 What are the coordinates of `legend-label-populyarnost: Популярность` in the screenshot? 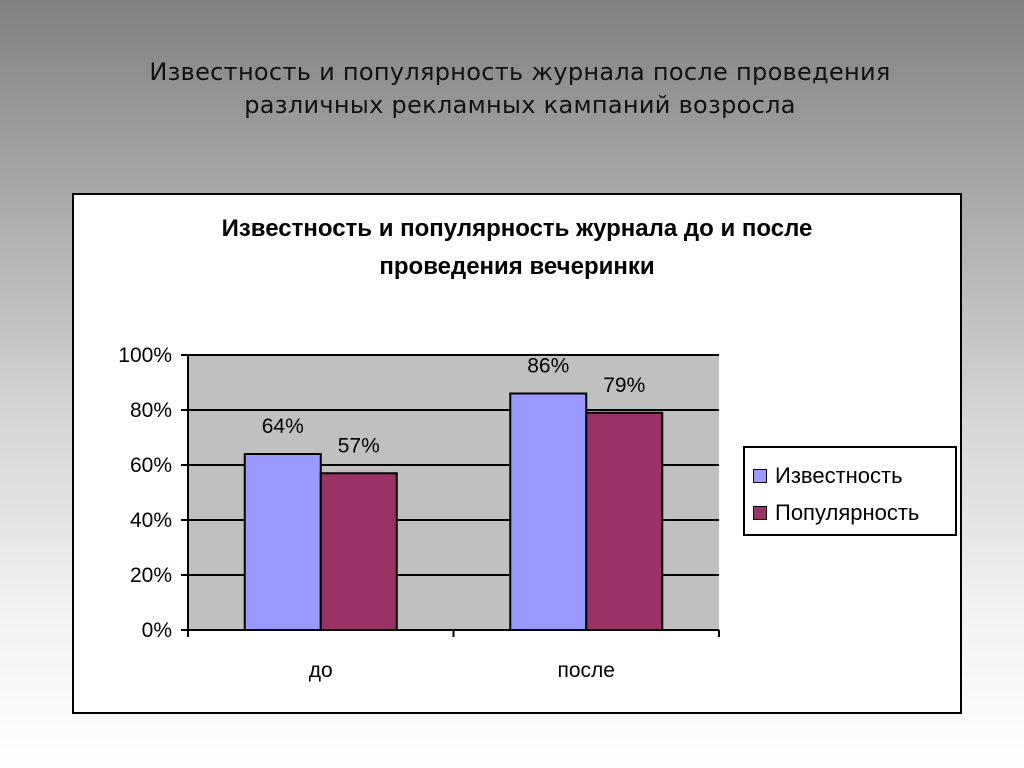 It's located at (847, 512).